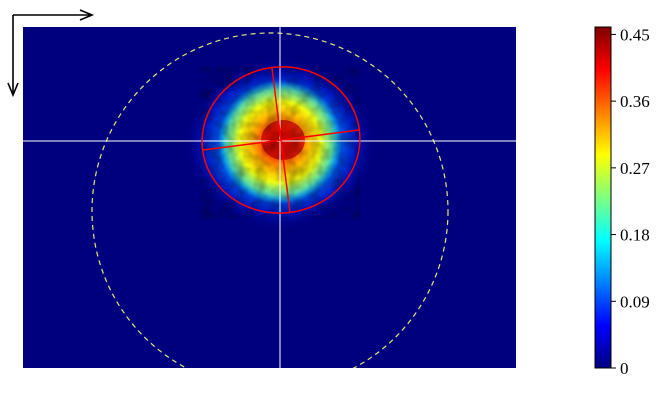 Image resolution: width=661 pixels, height=401 pixels. What do you see at coordinates (630, 201) in the screenshot?
I see `colorbar-ticks: 0 0.09 0.18 0.27 0.36 0.45` at bounding box center [630, 201].